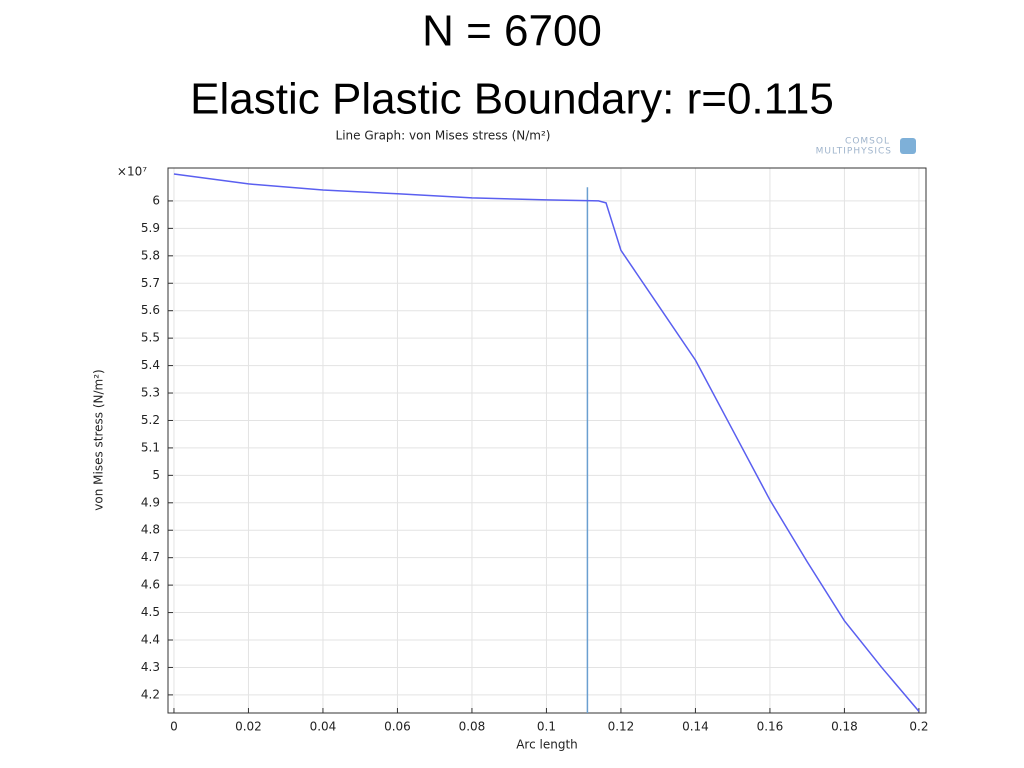 The image size is (1024, 768). Describe the element at coordinates (844, 727) in the screenshot. I see `x-tick-label: 0.18` at that location.